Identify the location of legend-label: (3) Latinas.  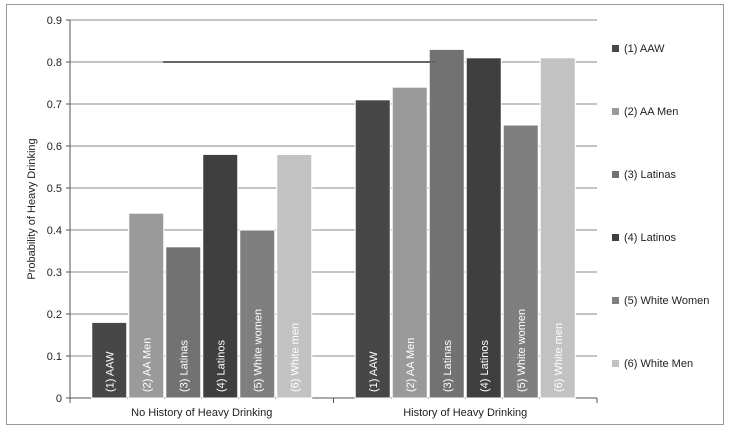
(650, 175).